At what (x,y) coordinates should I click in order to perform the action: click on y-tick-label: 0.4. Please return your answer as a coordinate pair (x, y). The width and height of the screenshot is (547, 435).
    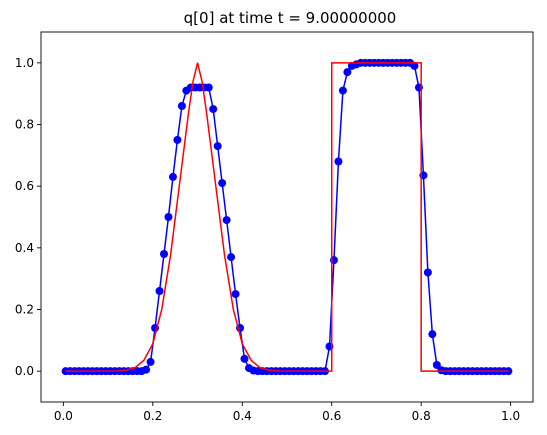
    Looking at the image, I should click on (24, 248).